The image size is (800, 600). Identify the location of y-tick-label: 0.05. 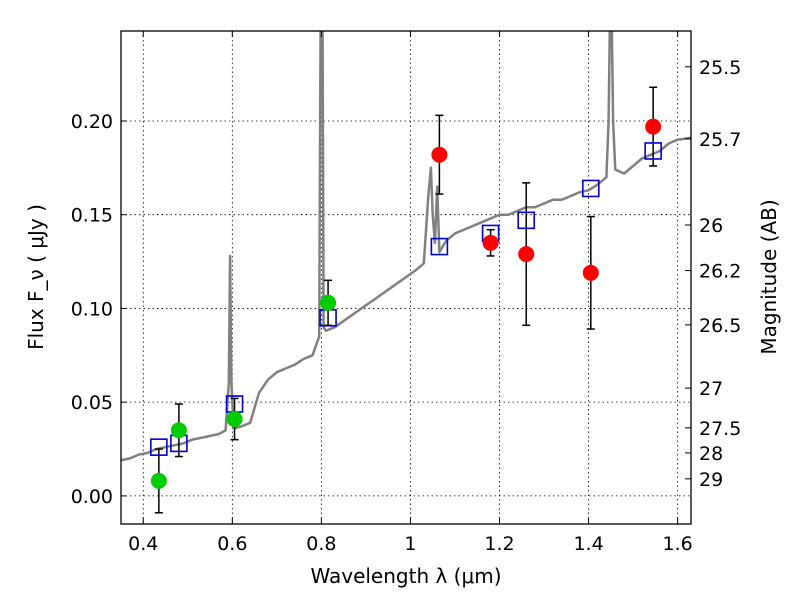
(92, 403).